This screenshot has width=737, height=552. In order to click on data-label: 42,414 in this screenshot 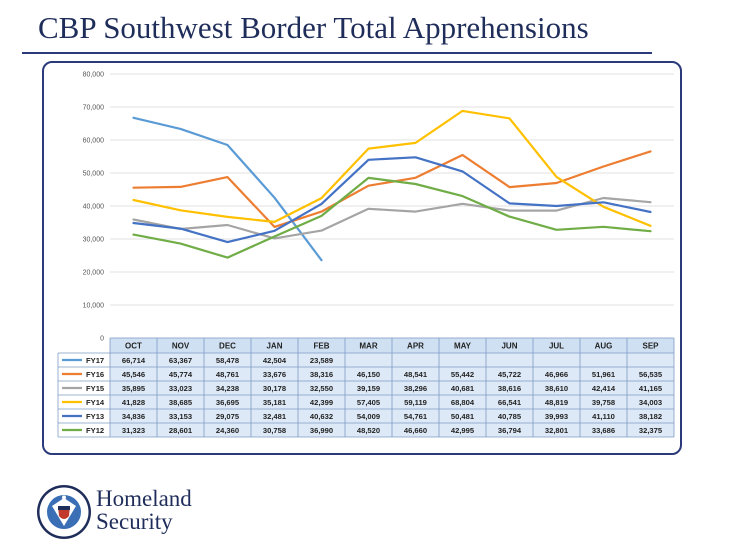, I will do `click(604, 388)`.